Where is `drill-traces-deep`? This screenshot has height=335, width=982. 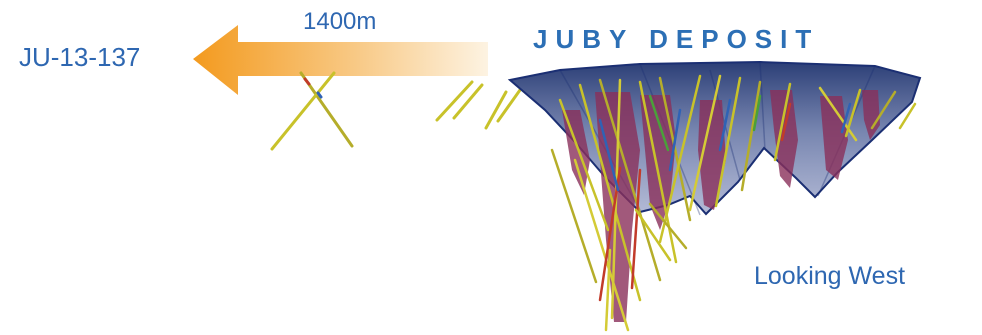
drill-traces-deep is located at coordinates (646, 267).